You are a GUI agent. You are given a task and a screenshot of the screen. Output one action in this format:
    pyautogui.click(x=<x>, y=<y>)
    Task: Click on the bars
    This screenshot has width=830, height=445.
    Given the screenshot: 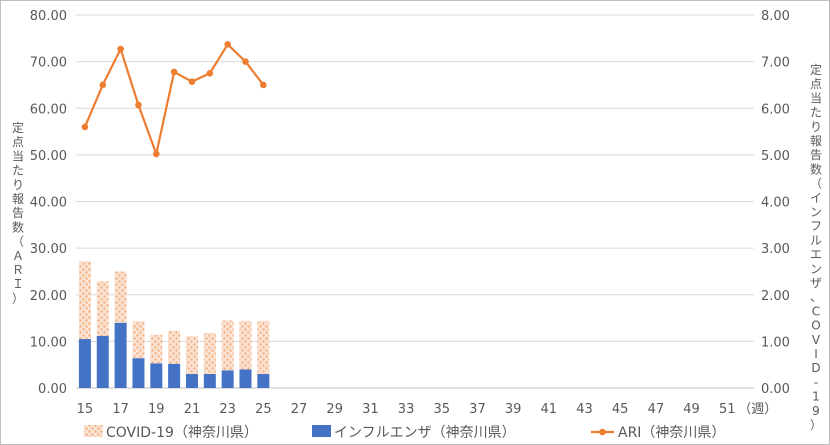 What is the action you would take?
    pyautogui.click(x=174, y=324)
    